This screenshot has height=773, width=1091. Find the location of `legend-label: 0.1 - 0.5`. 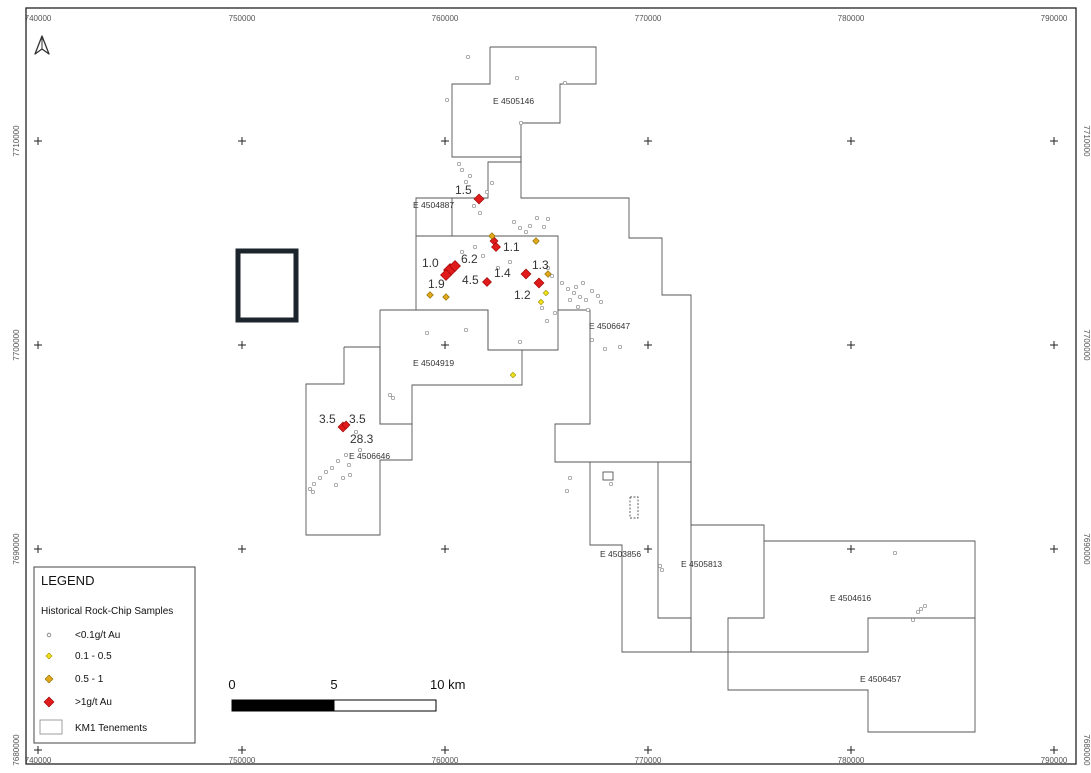

legend-label: 0.1 - 0.5 is located at coordinates (93, 656).